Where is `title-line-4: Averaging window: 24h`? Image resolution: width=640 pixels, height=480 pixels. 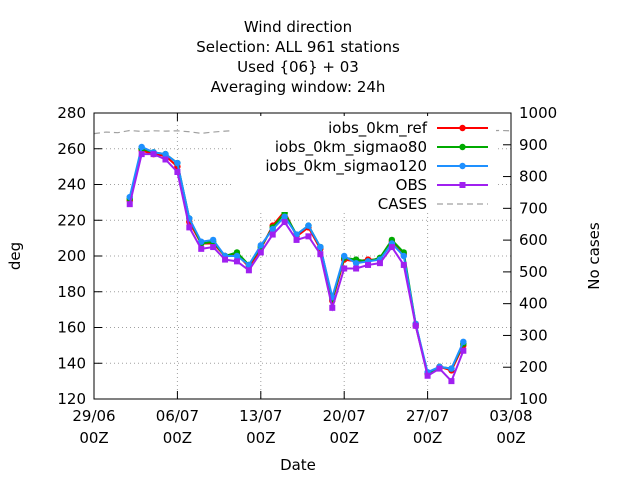 title-line-4: Averaging window: 24h is located at coordinates (298, 87).